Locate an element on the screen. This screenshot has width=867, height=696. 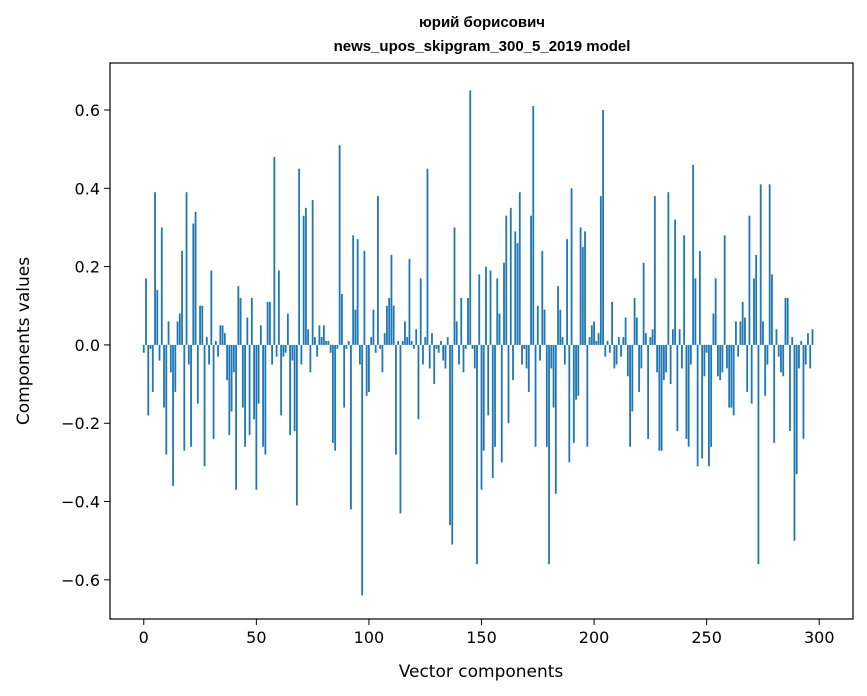
y-tick-label: −0.2 is located at coordinates (80, 423).